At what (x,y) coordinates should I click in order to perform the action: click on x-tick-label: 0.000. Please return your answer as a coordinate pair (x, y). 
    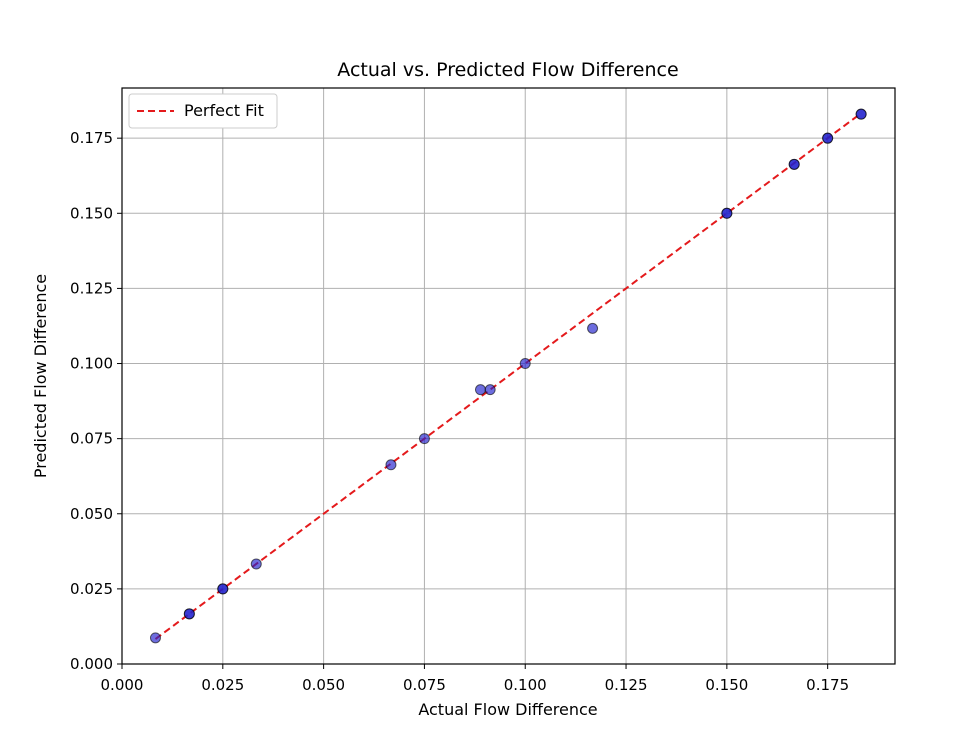
    Looking at the image, I should click on (122, 685).